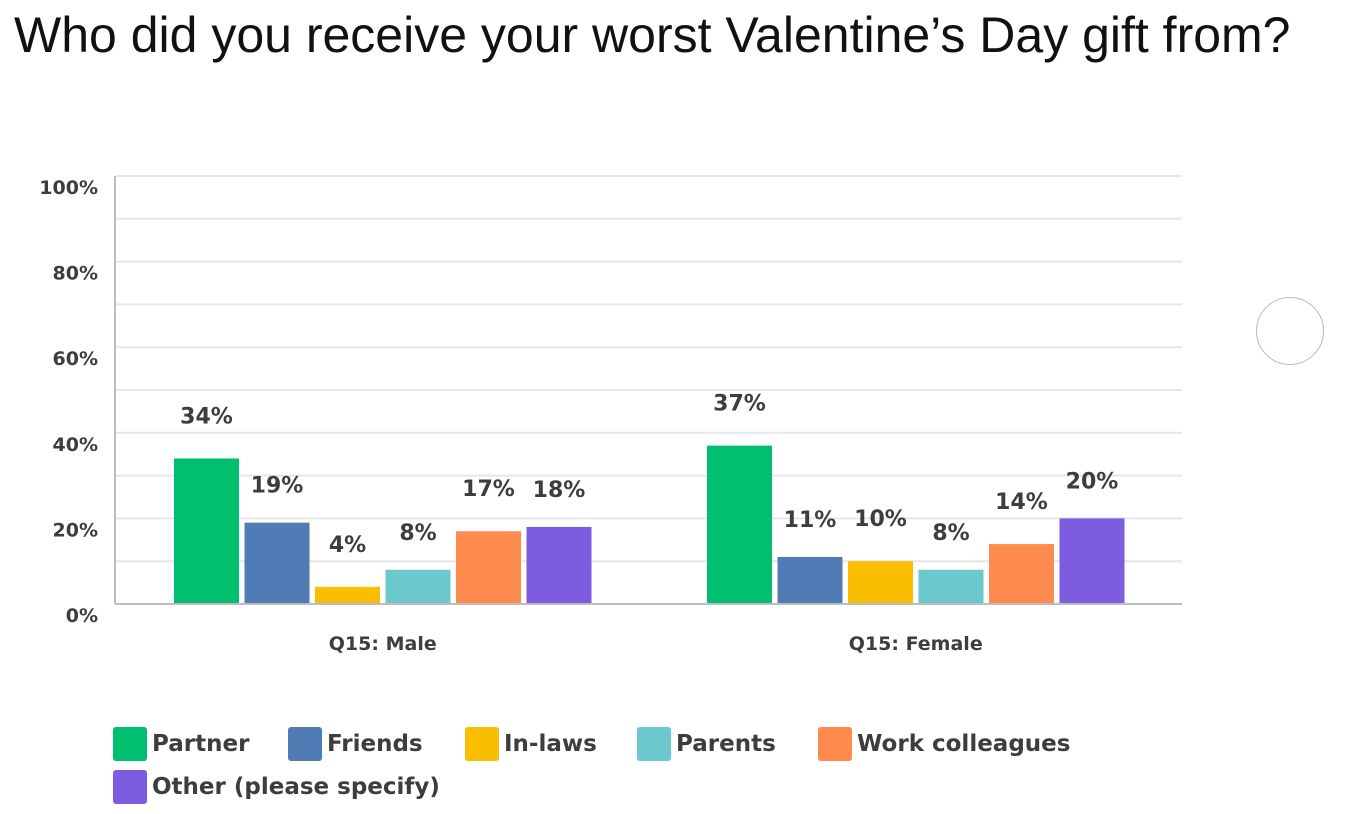 The height and width of the screenshot is (814, 1349). I want to click on legend-item: In-laws, so click(531, 744).